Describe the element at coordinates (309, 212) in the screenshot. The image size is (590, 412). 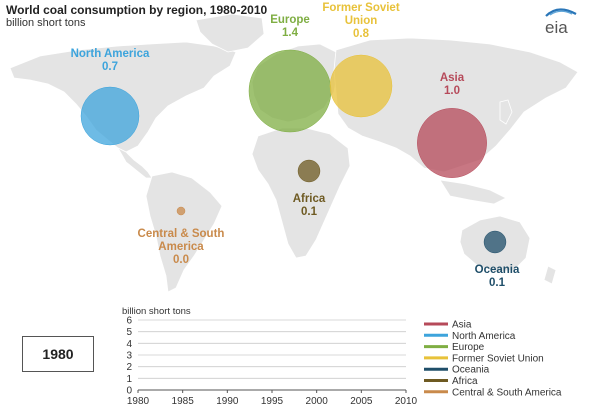
I see `region-value-africa: 0.1` at that location.